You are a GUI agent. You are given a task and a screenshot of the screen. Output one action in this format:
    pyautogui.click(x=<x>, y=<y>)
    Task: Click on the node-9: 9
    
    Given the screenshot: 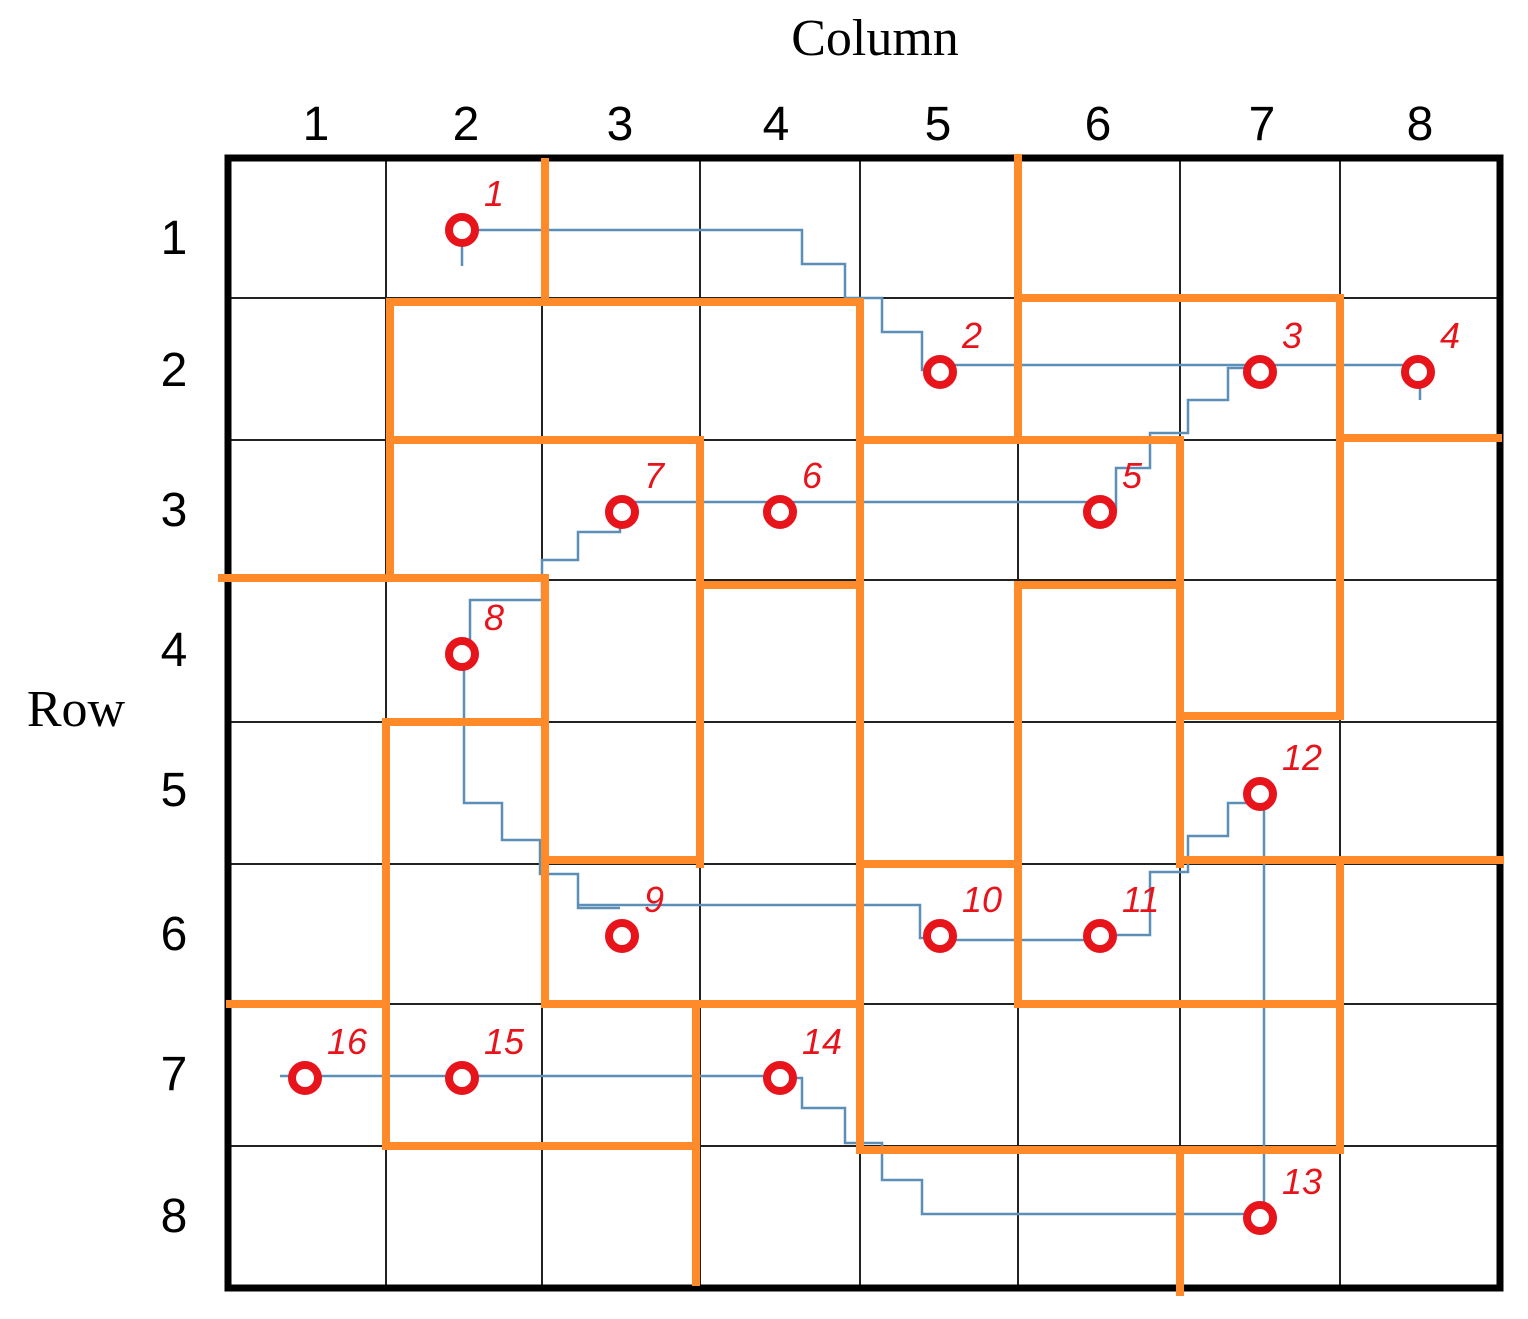 What is the action you would take?
    pyautogui.click(x=634, y=916)
    